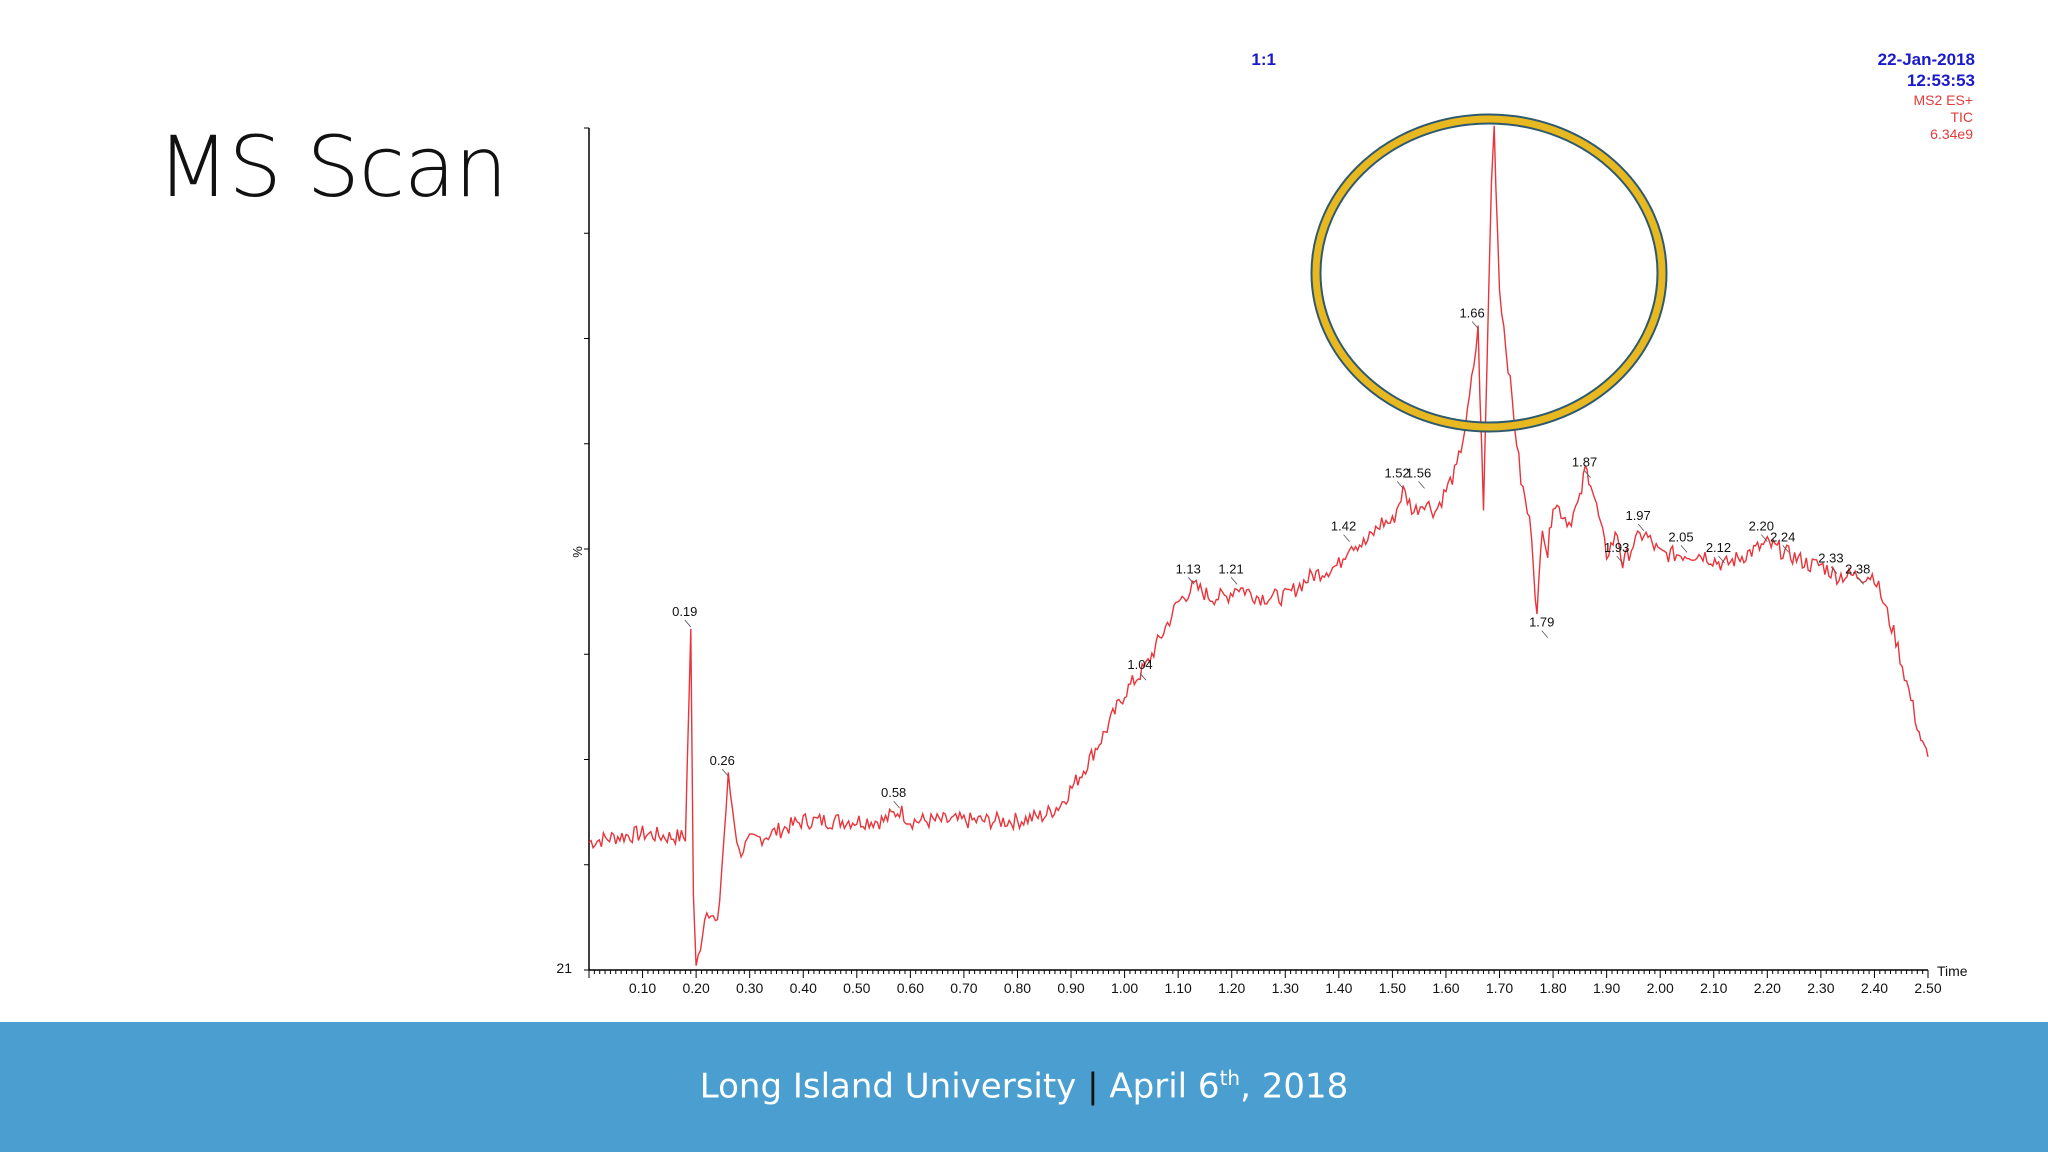 Image resolution: width=2048 pixels, height=1152 pixels. What do you see at coordinates (1230, 1078) in the screenshot?
I see `footer-date-suffix: th` at bounding box center [1230, 1078].